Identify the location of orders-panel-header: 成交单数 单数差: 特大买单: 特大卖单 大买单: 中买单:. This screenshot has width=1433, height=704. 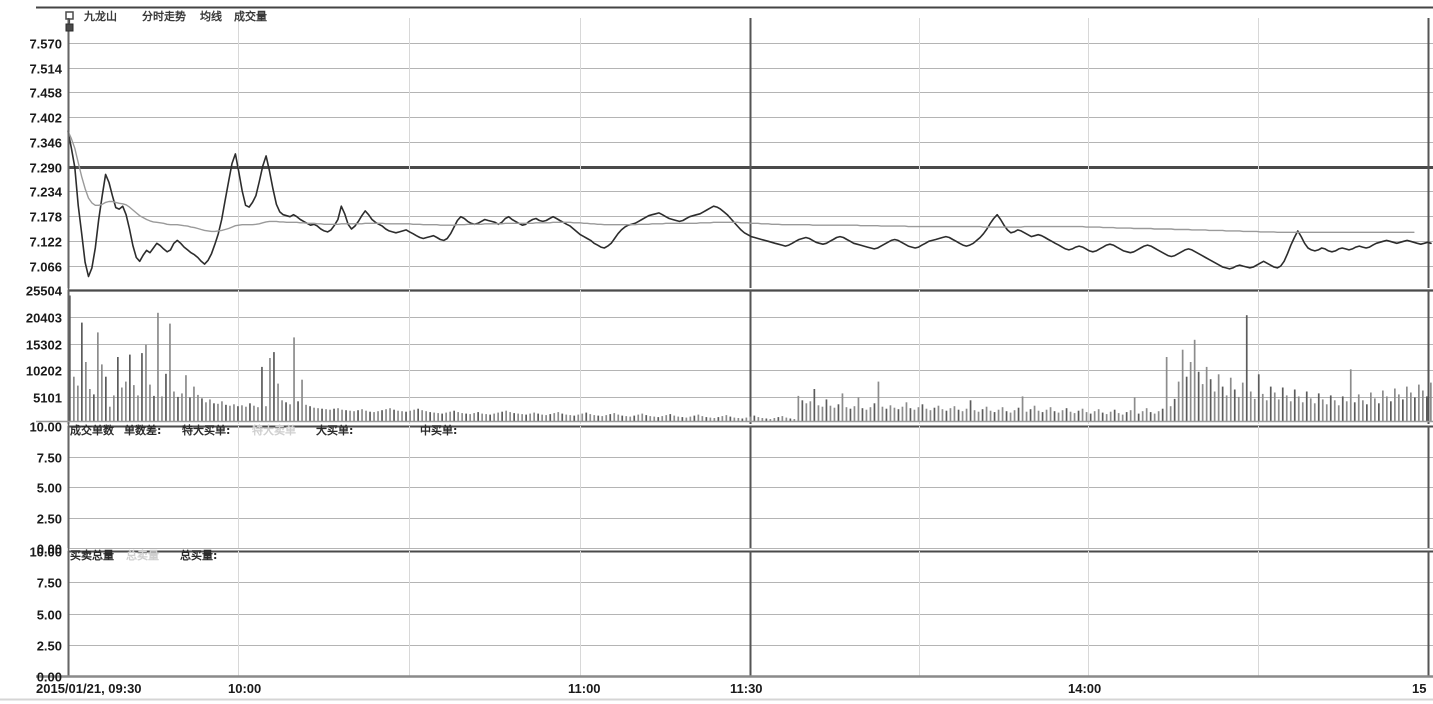
(263, 430).